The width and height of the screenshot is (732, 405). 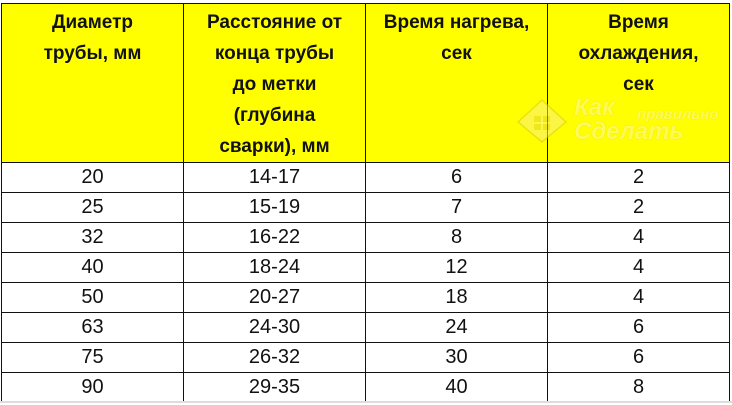 What do you see at coordinates (274, 297) in the screenshot?
I see `table-cell: 20-27` at bounding box center [274, 297].